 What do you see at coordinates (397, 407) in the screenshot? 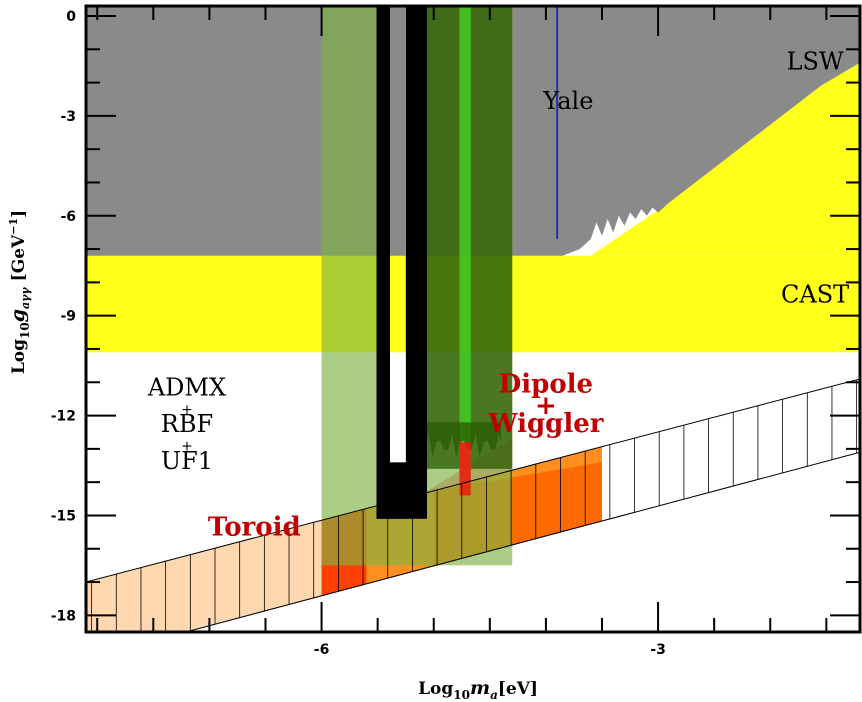
I see `admx-gap-white` at bounding box center [397, 407].